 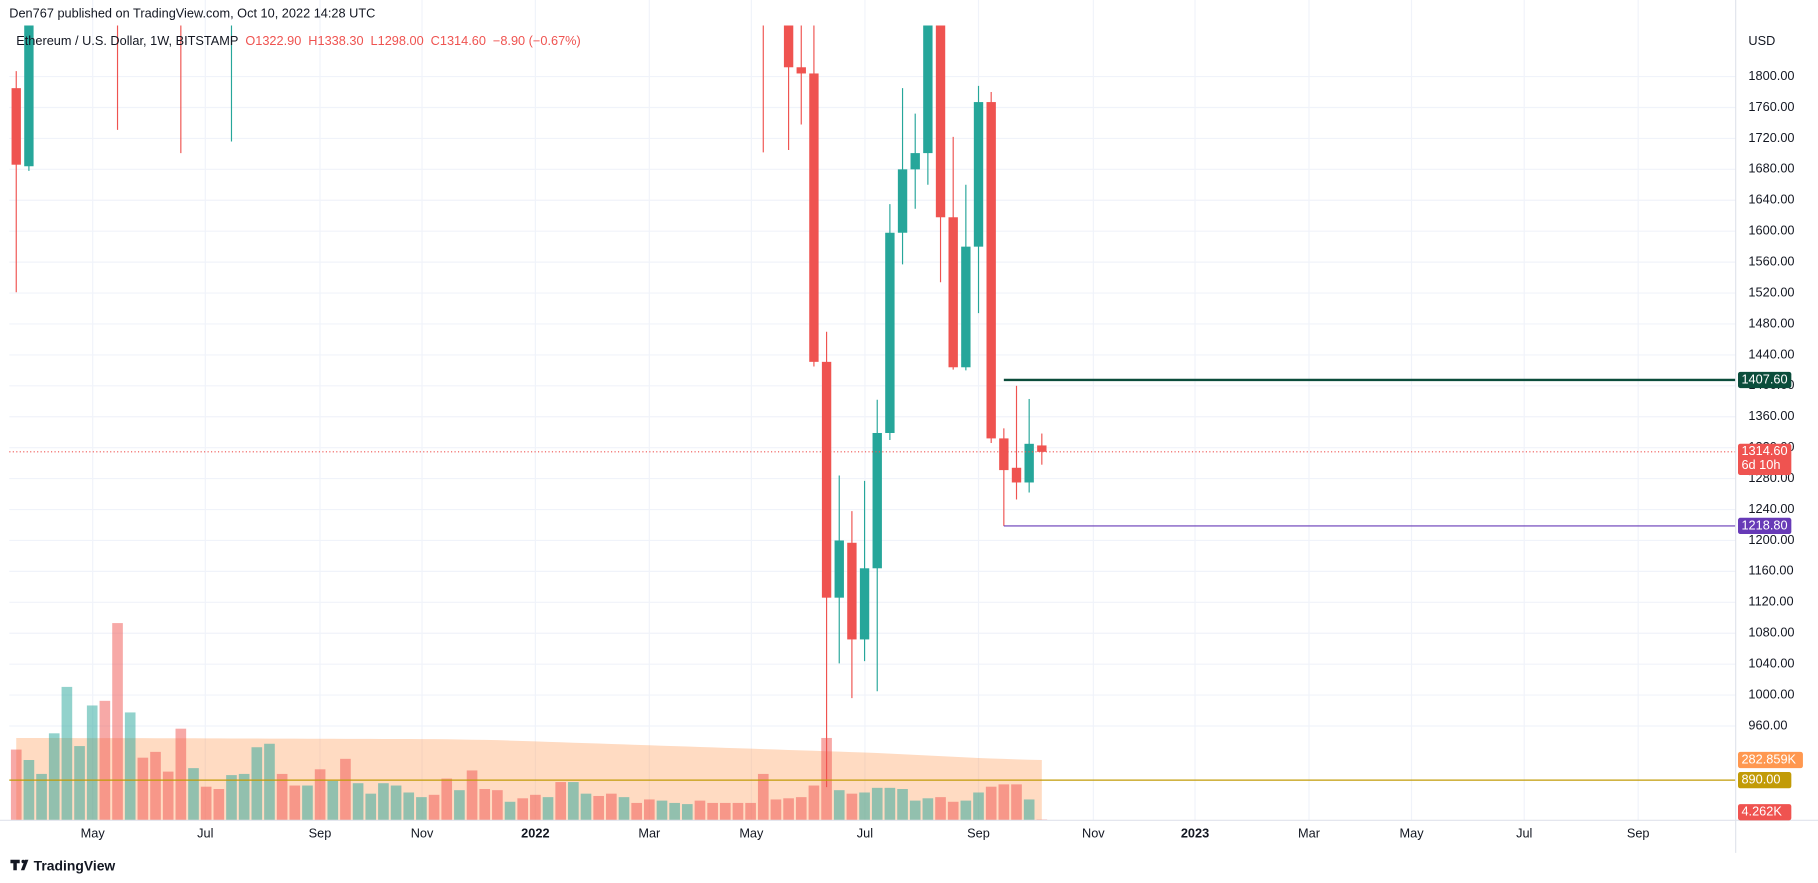 What do you see at coordinates (1771, 539) in the screenshot?
I see `y-tick-label: 1200.00` at bounding box center [1771, 539].